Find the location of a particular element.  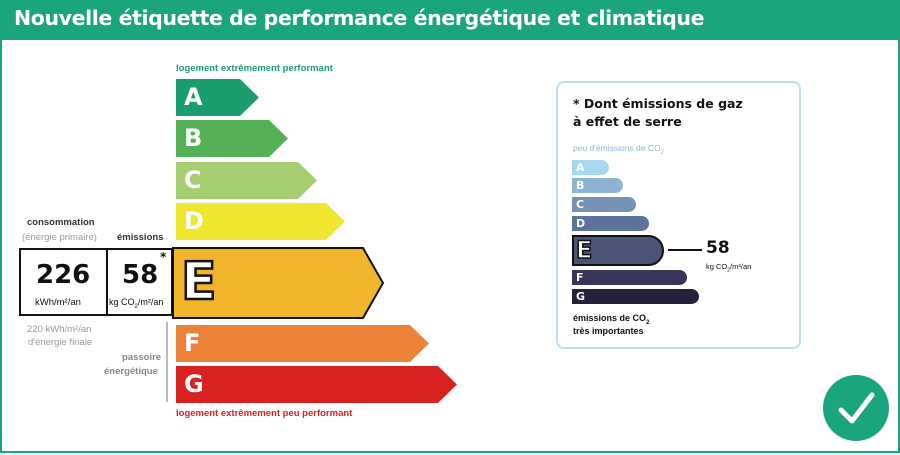

final-energy-line1: 220 kWh/m²/an is located at coordinates (59, 329).